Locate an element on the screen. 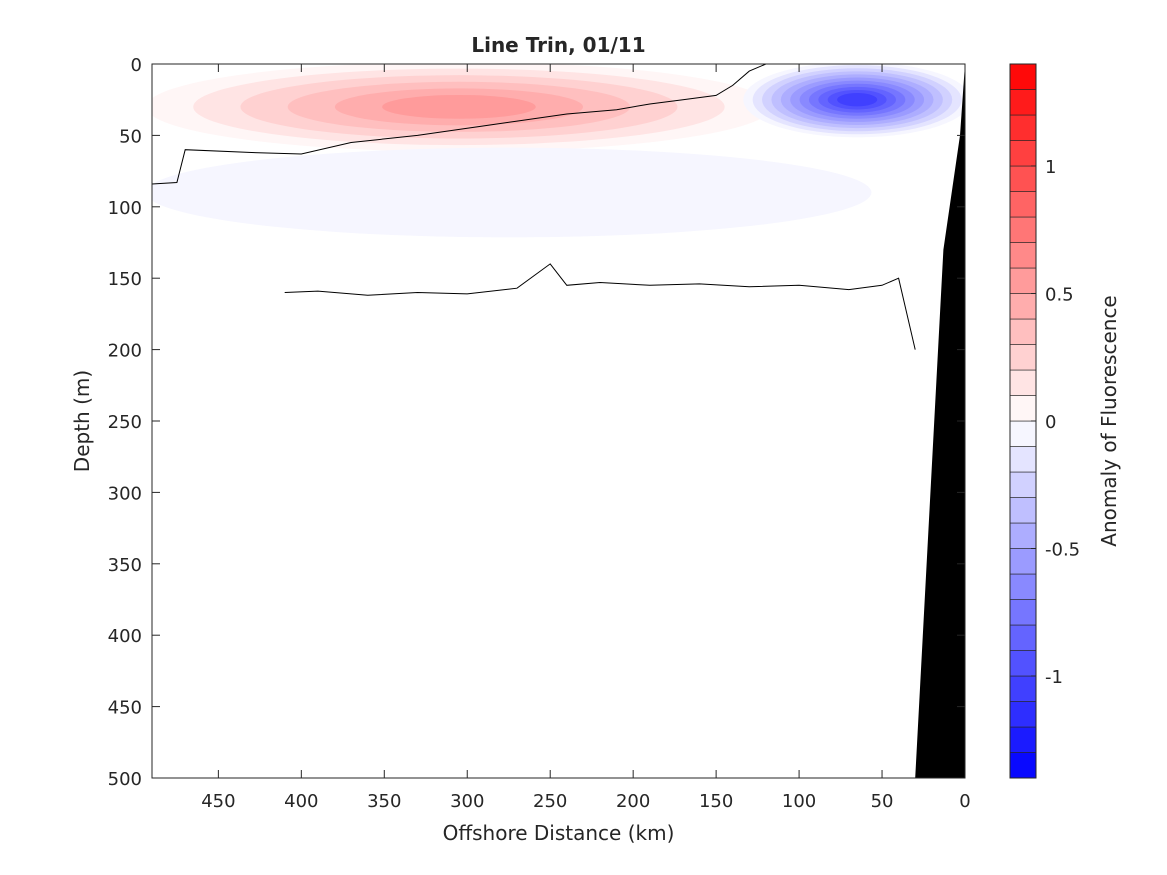 The width and height of the screenshot is (1167, 875). colorbar-tick-label: -1 is located at coordinates (1054, 677).